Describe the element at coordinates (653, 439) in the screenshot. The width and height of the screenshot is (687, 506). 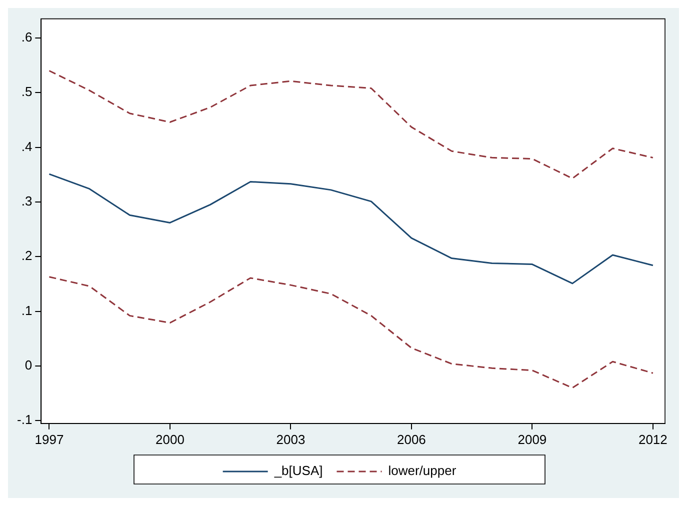
I see `x-tick-label: 2012` at that location.